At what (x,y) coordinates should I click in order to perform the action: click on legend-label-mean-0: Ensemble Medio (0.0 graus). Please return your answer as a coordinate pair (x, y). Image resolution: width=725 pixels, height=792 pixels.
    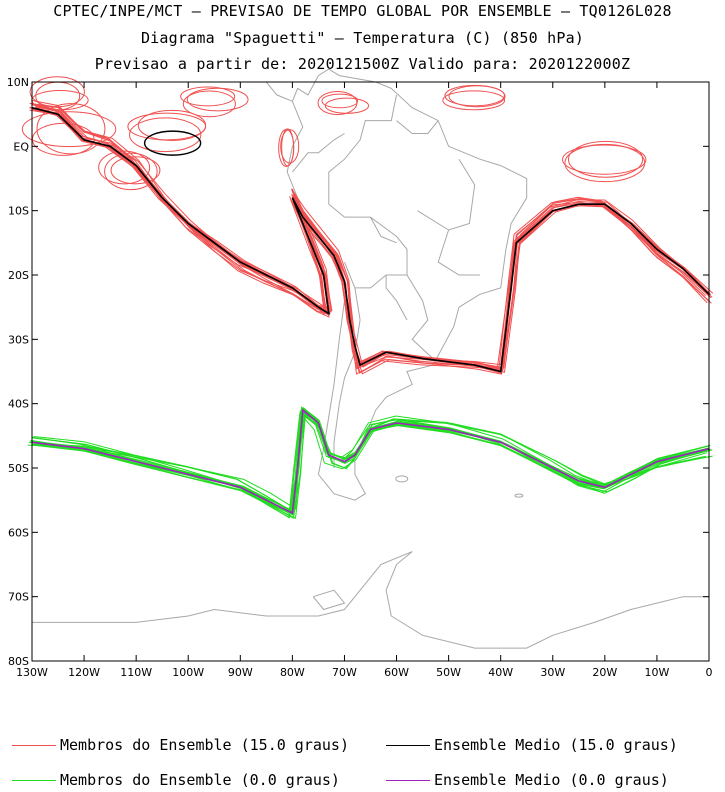
    Looking at the image, I should click on (551, 780).